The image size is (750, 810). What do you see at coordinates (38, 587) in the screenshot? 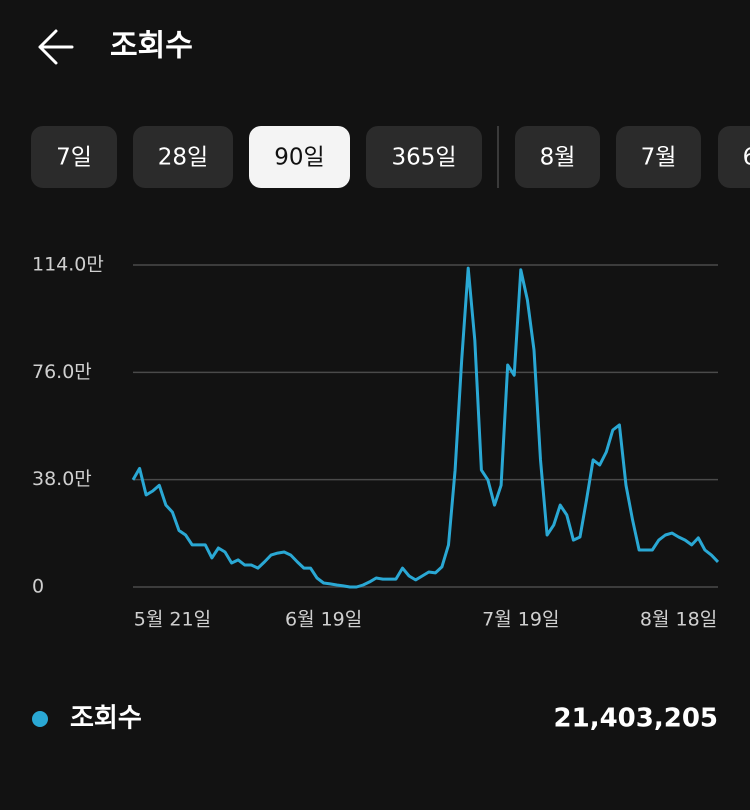
I see `y-tick-label: 0` at bounding box center [38, 587].